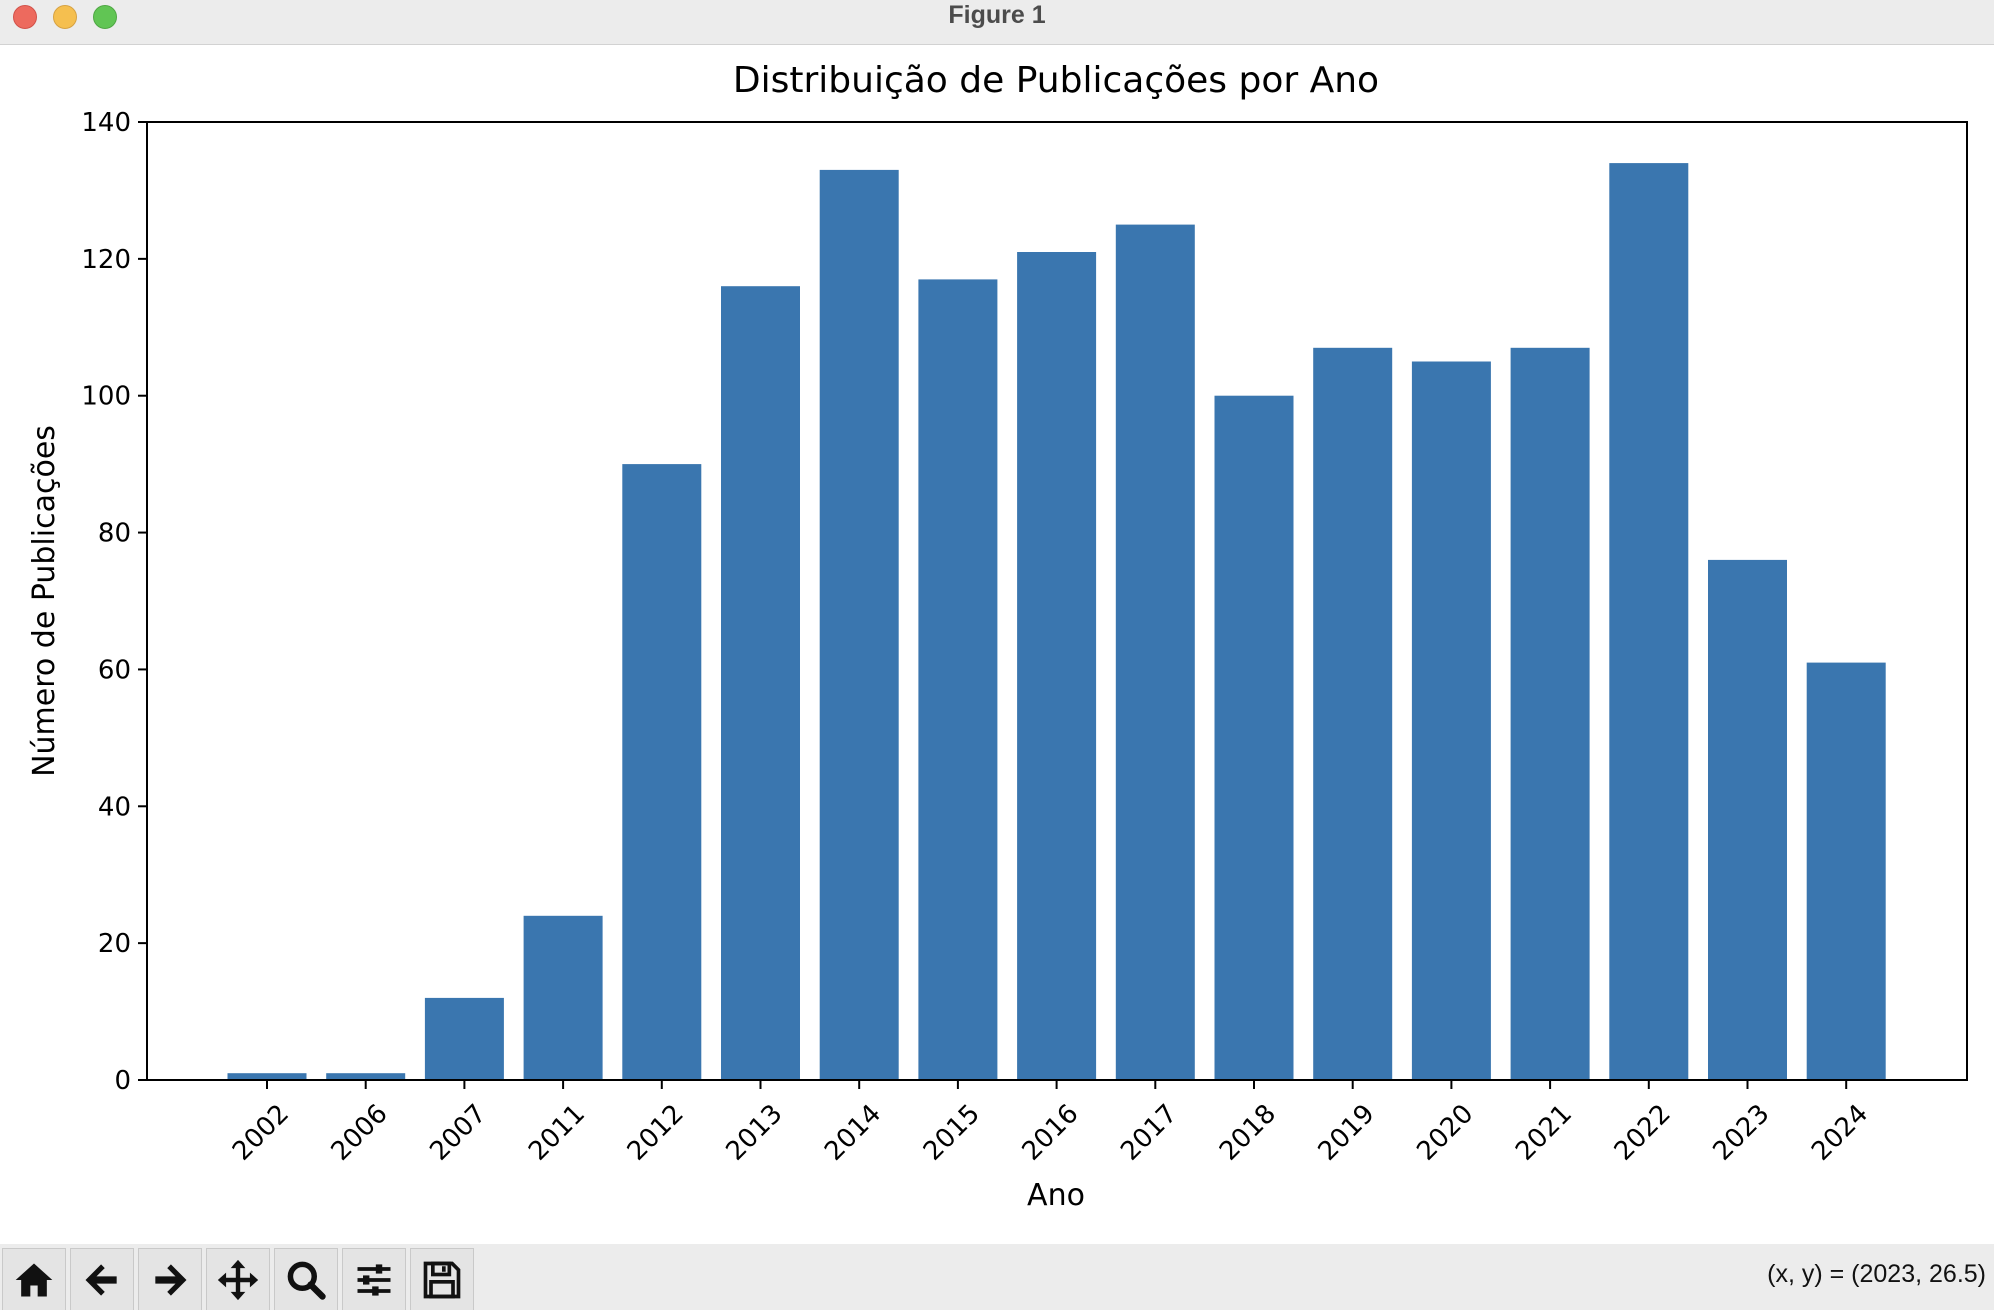 This screenshot has height=1310, width=1994. I want to click on y-tick-label: 140, so click(106, 123).